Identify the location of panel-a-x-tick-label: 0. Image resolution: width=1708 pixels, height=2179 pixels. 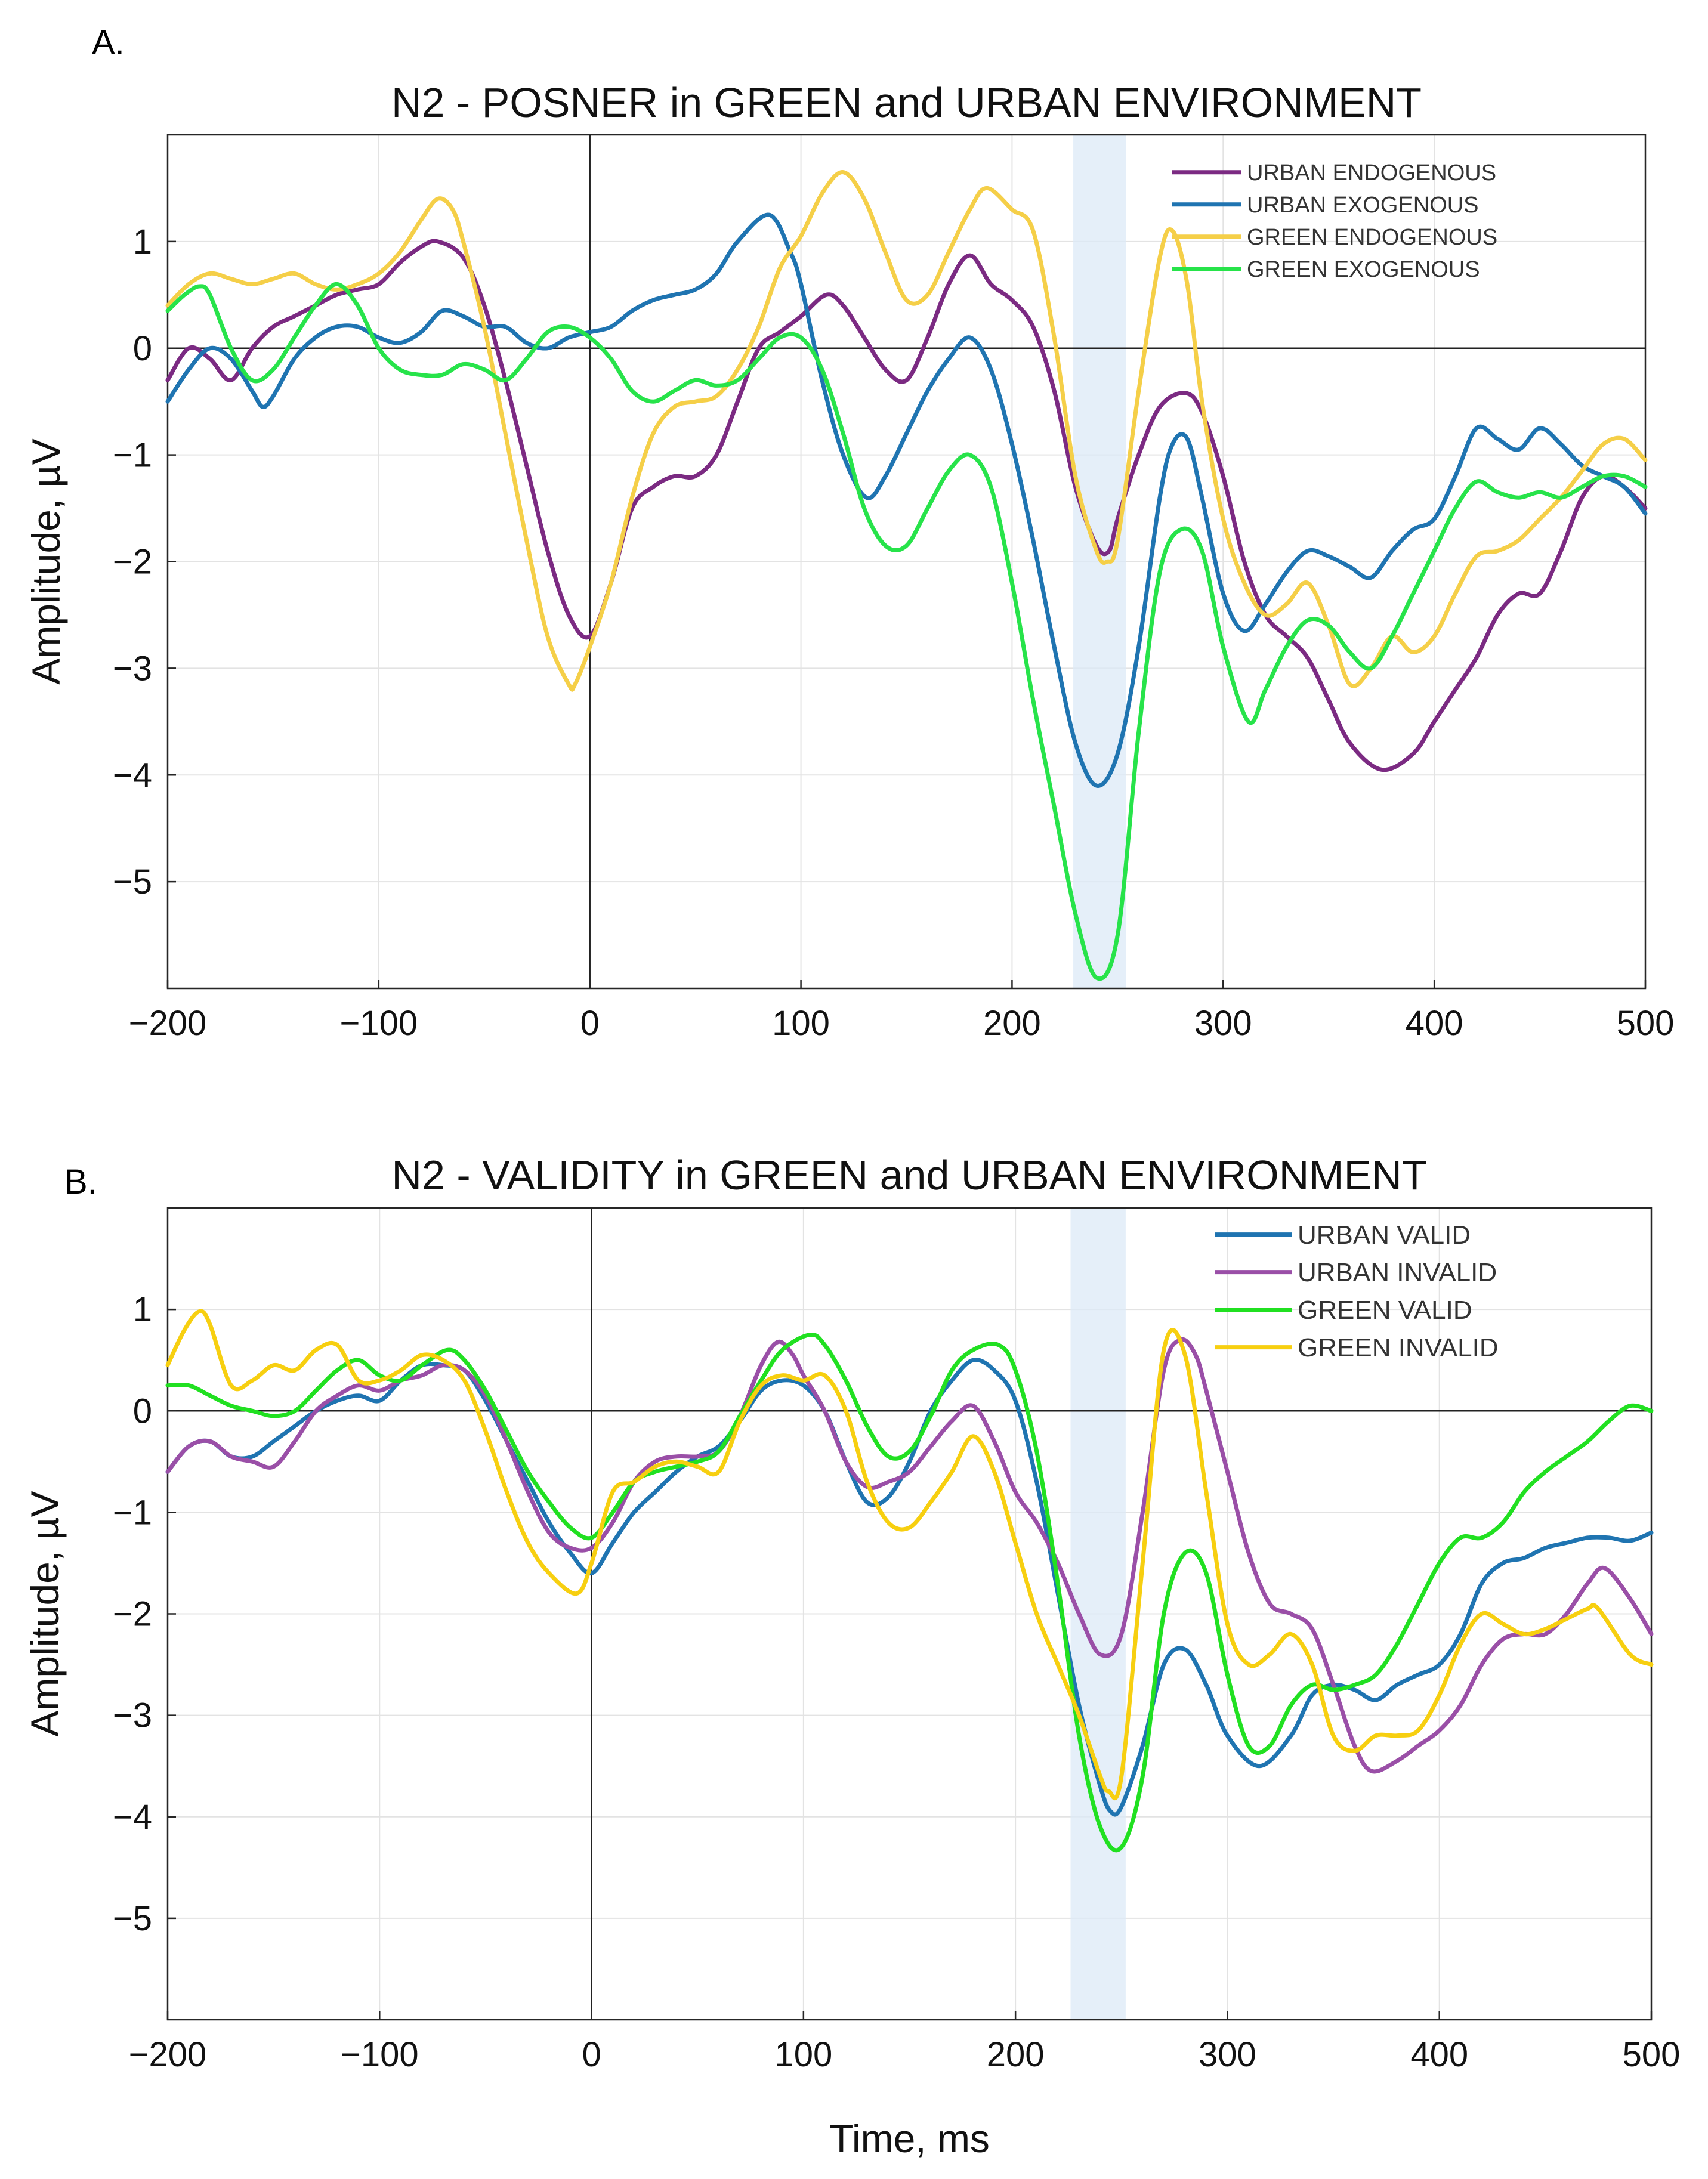
(590, 1024).